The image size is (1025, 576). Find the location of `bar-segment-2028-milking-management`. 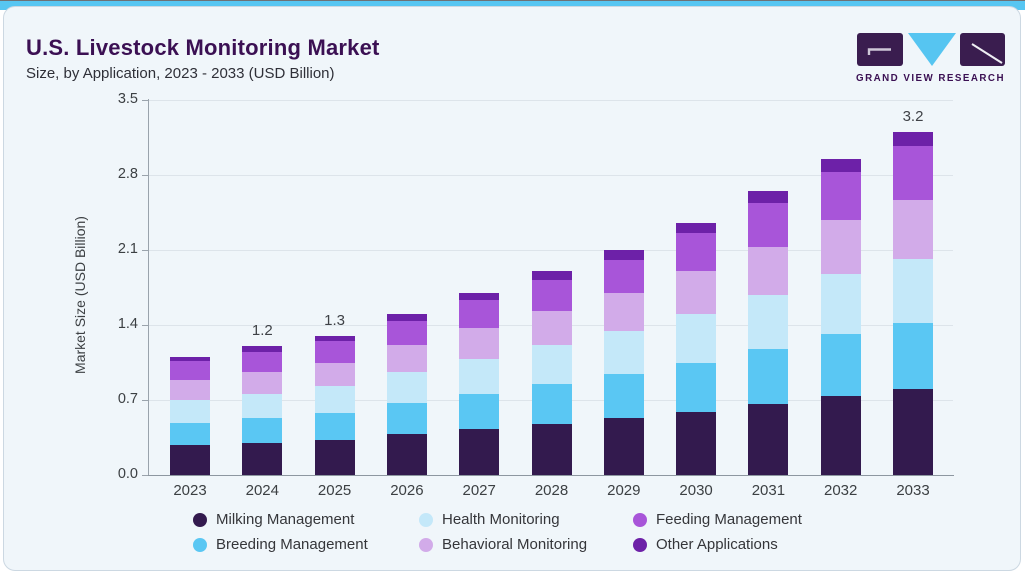

bar-segment-2028-milking-management is located at coordinates (551, 449).